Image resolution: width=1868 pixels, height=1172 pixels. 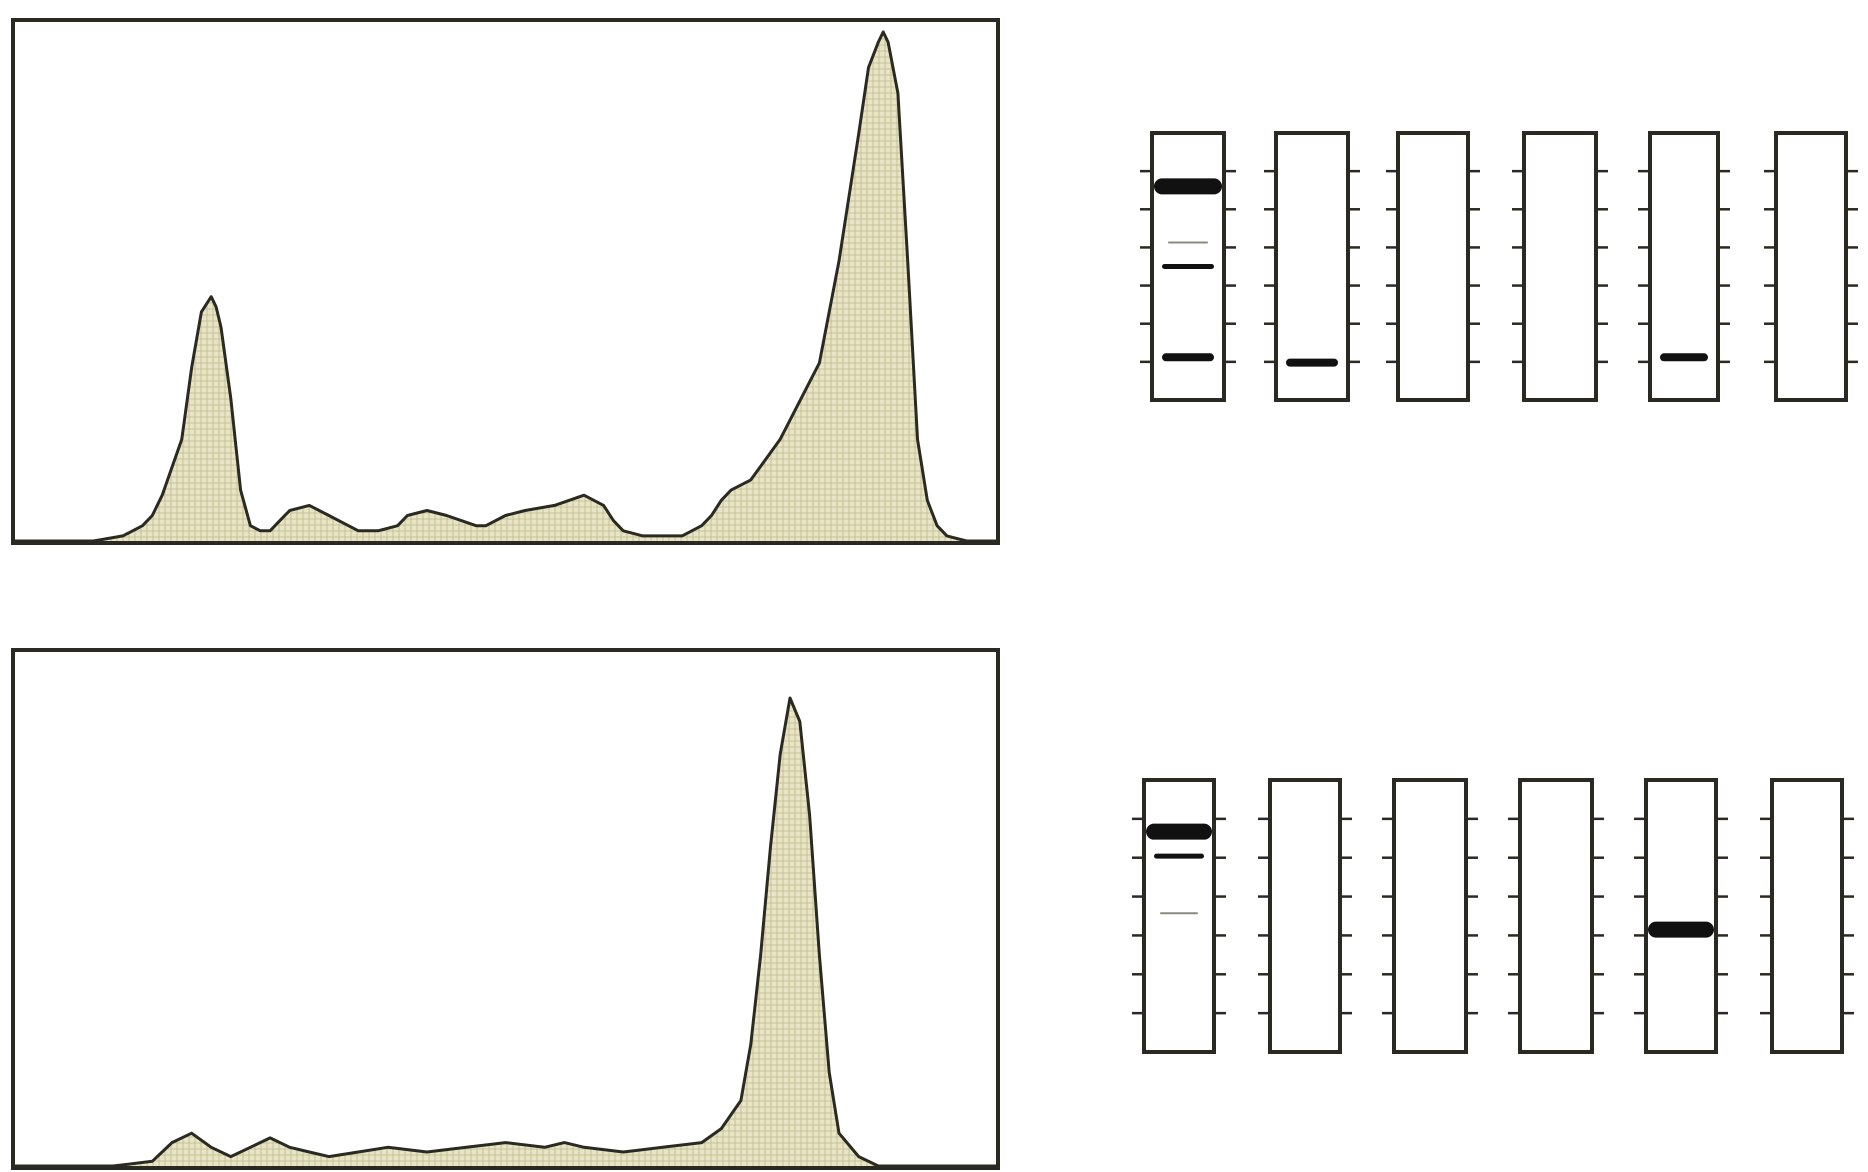 What do you see at coordinates (1493, 916) in the screenshot?
I see `bottom-gel-strips` at bounding box center [1493, 916].